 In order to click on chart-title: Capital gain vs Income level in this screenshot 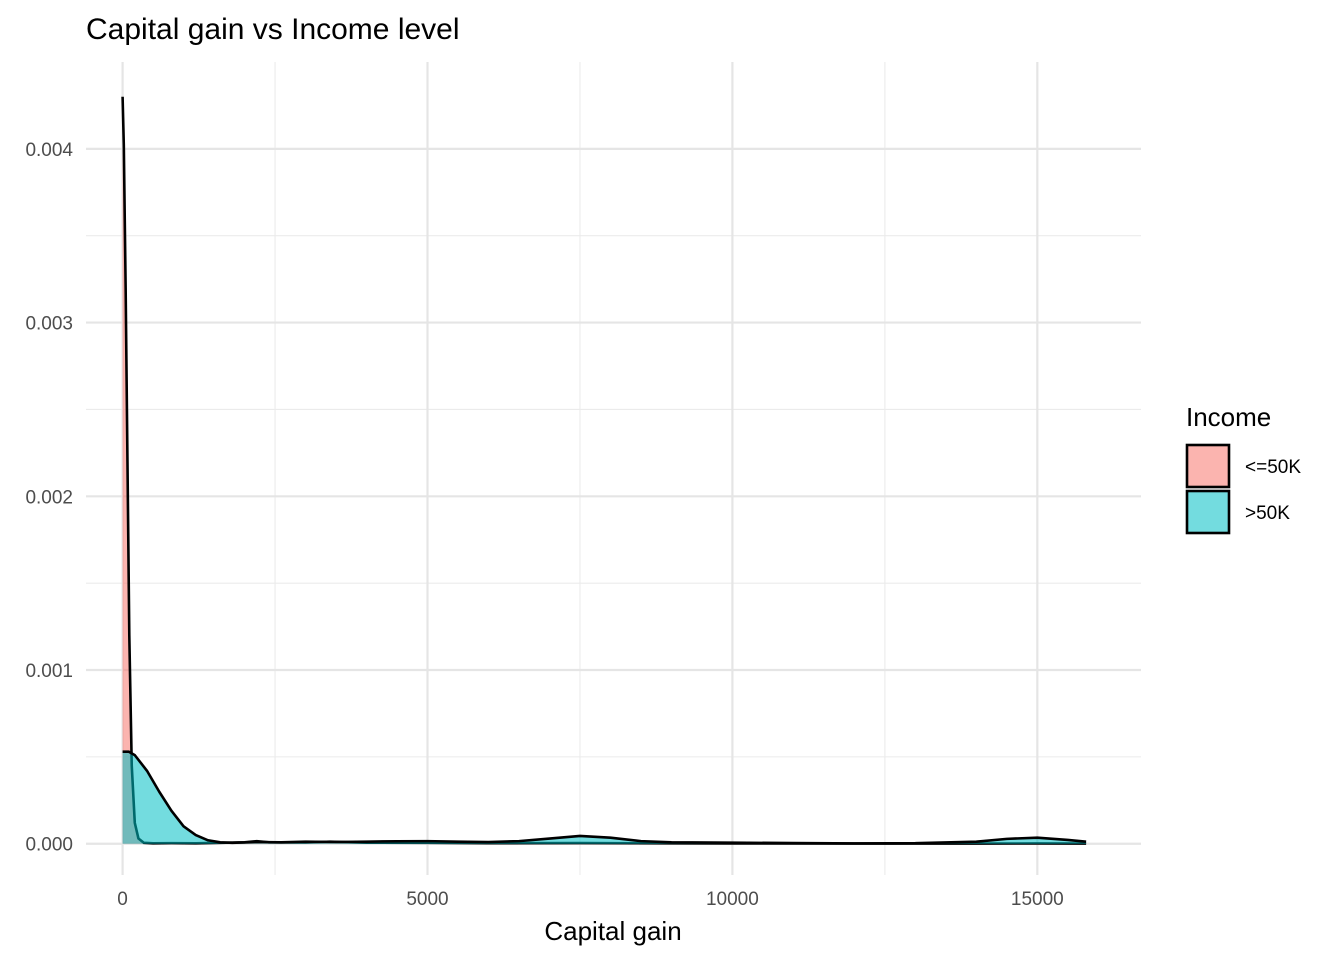, I will do `click(273, 29)`.